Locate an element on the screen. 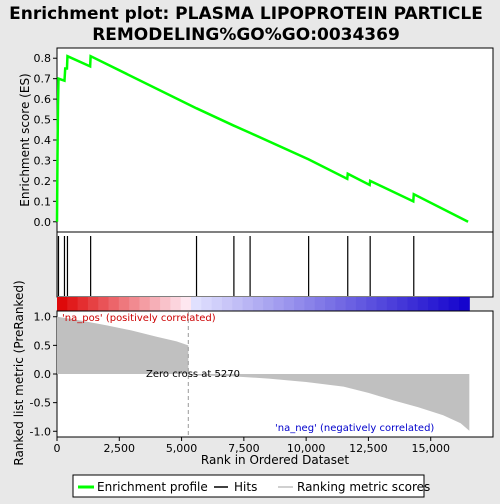 The width and height of the screenshot is (500, 504). x-tick-label: 7,500 is located at coordinates (244, 448).